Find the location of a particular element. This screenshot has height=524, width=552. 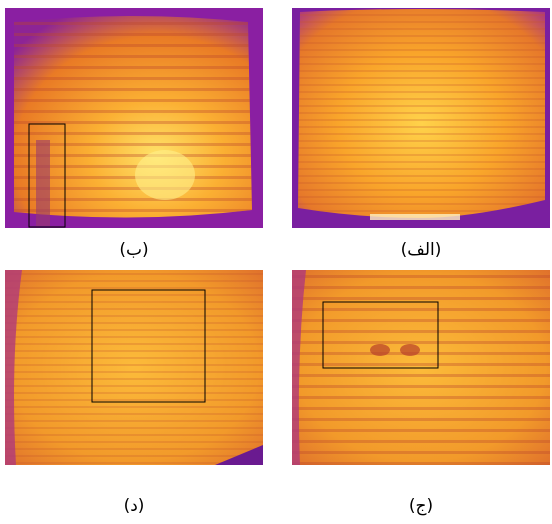

panel-caption: (د) is located at coordinates (134, 506).